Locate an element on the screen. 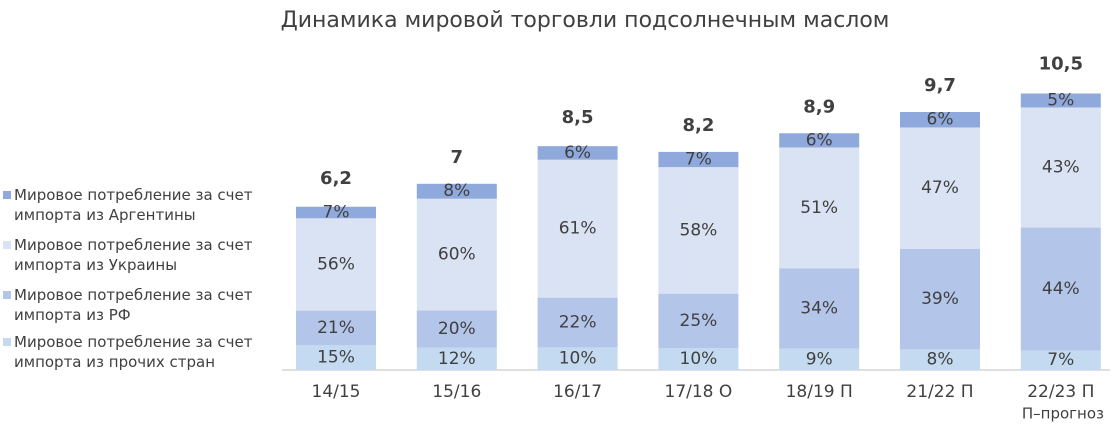 This screenshot has width=1112, height=431. value-label: 61% is located at coordinates (578, 229).